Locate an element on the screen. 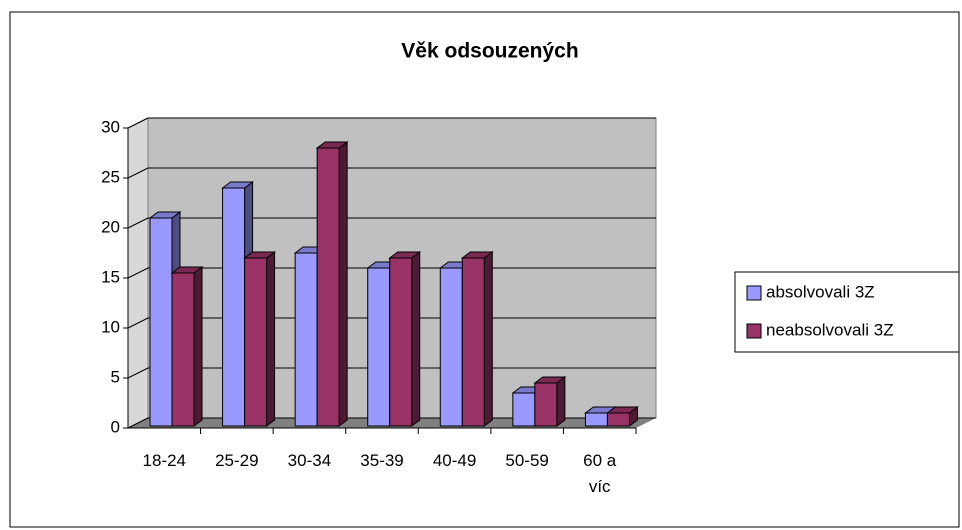  x-tick-label: 25-29 is located at coordinates (237, 460).